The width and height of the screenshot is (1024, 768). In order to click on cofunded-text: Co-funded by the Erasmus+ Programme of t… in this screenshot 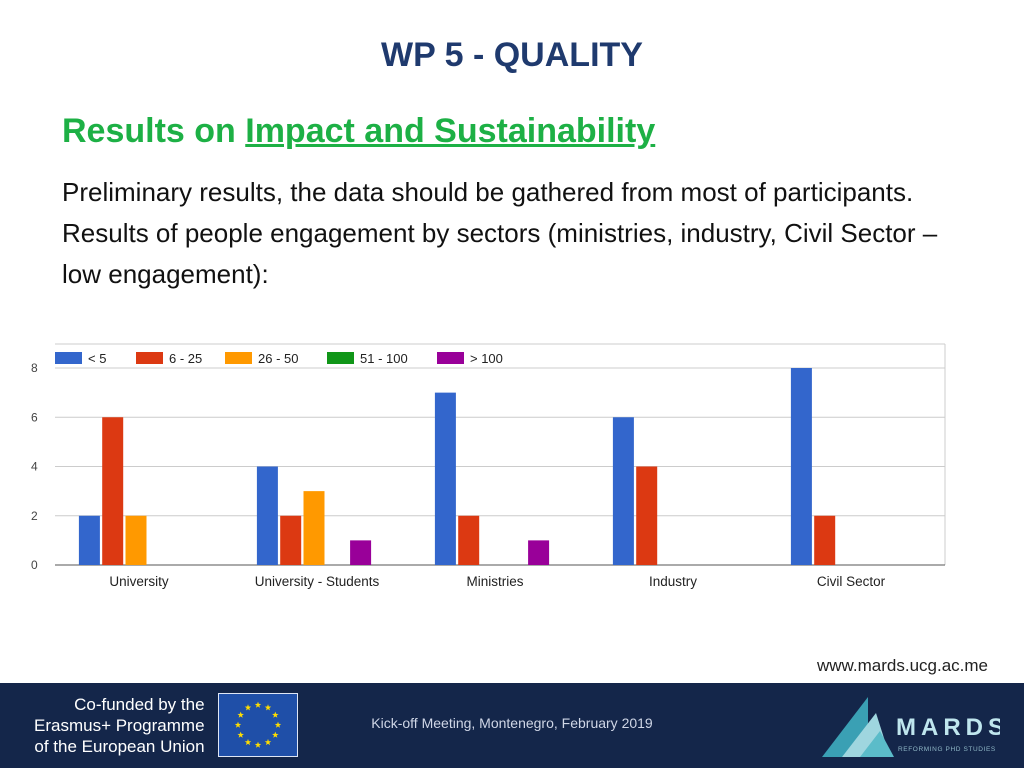, I will do `click(119, 725)`.